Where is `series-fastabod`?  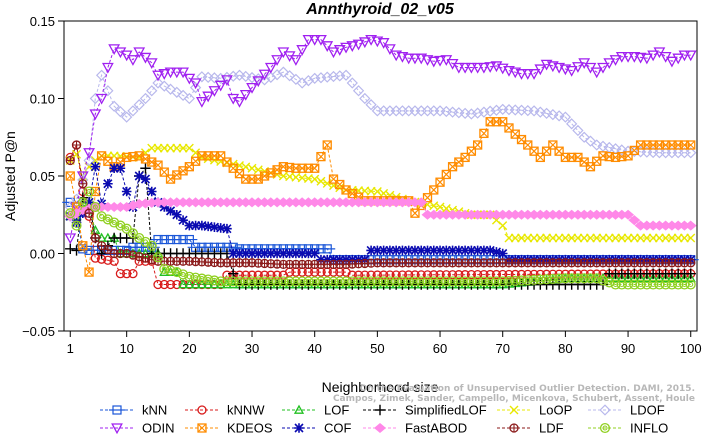
series-fastabod is located at coordinates (380, 214).